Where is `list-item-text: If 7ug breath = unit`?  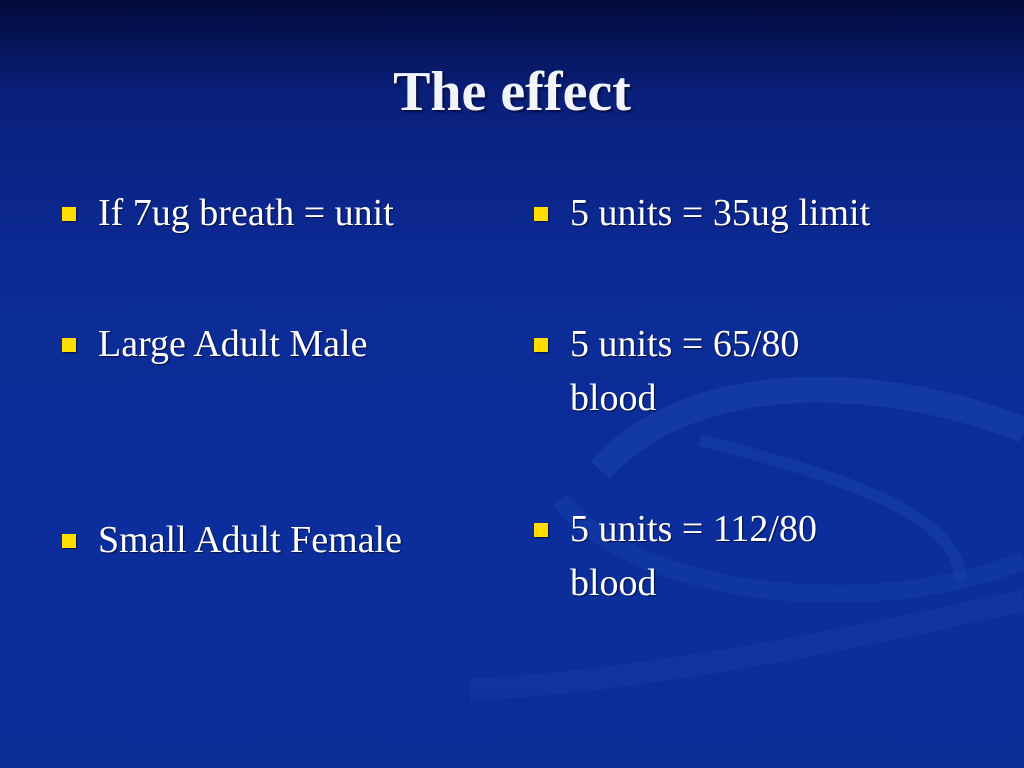 list-item-text: If 7ug breath = unit is located at coordinates (246, 213).